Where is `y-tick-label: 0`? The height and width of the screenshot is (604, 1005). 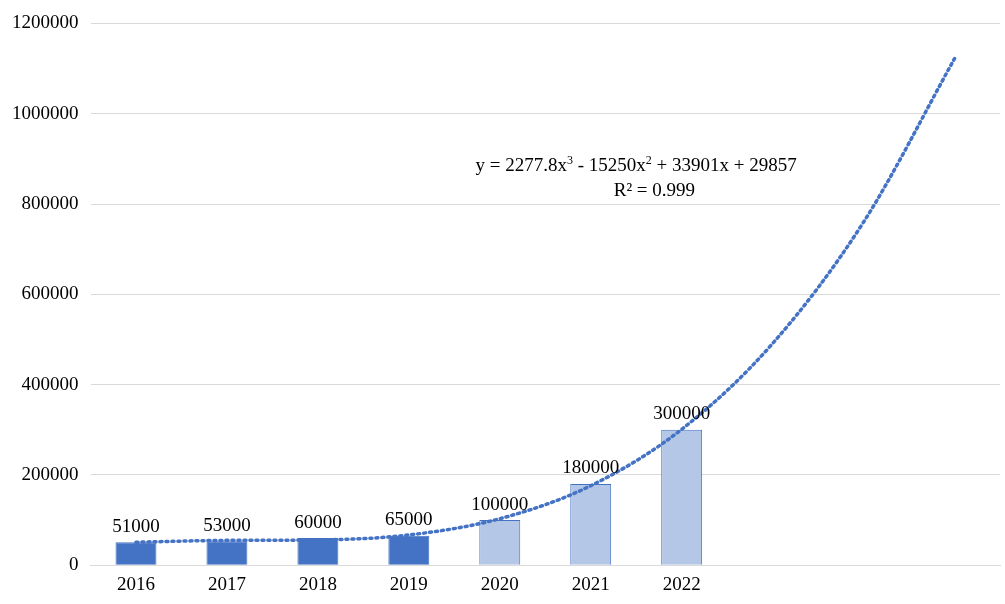 y-tick-label: 0 is located at coordinates (74, 564).